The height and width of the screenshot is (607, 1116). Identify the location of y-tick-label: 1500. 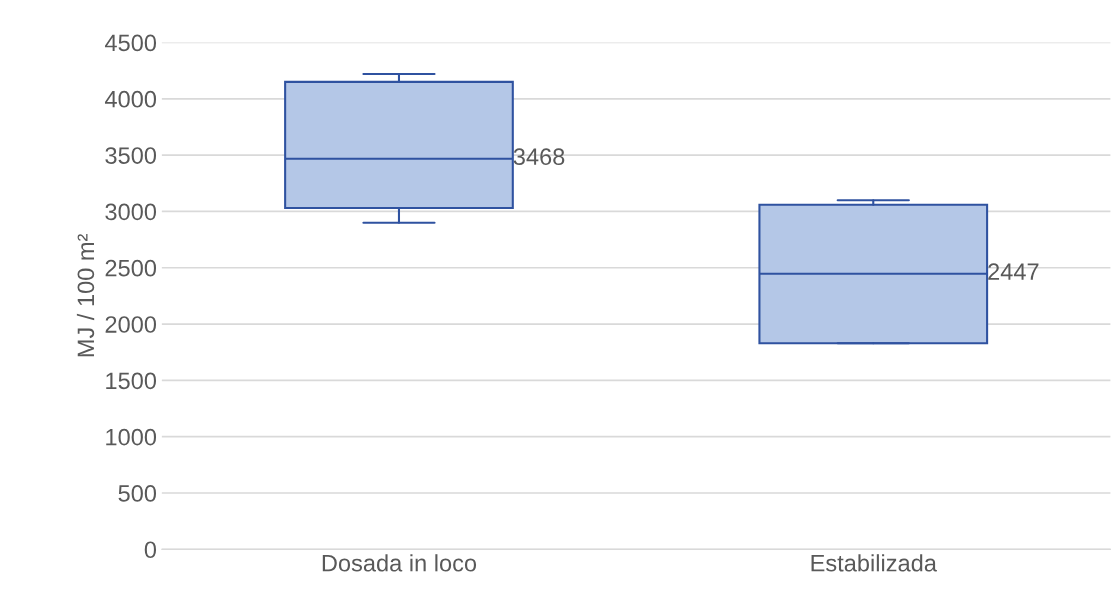
(131, 381).